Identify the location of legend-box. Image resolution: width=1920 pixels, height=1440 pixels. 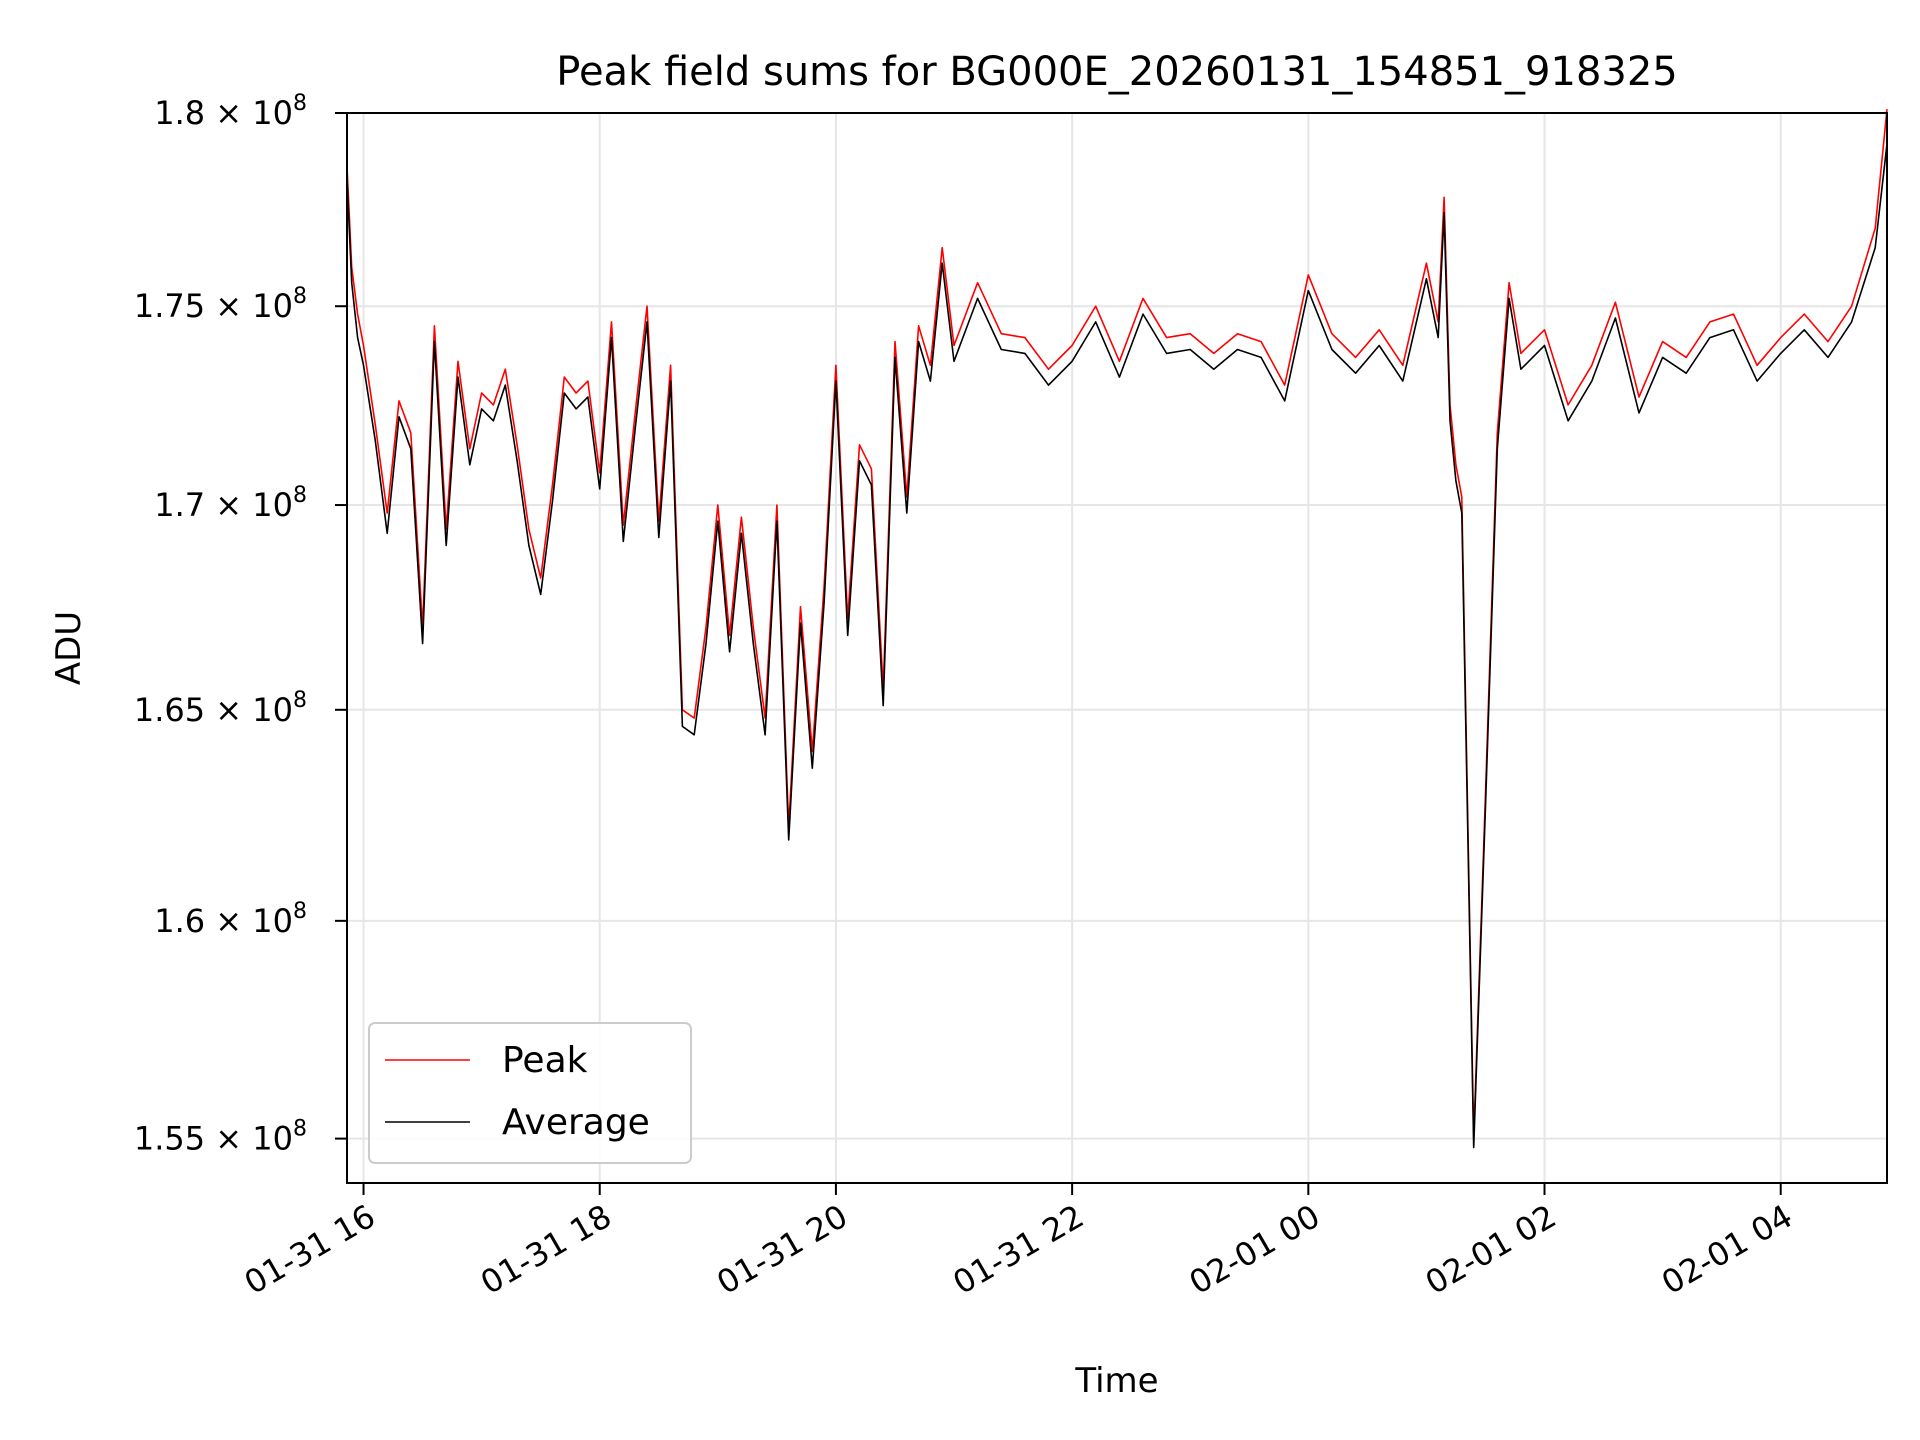
(530, 1093).